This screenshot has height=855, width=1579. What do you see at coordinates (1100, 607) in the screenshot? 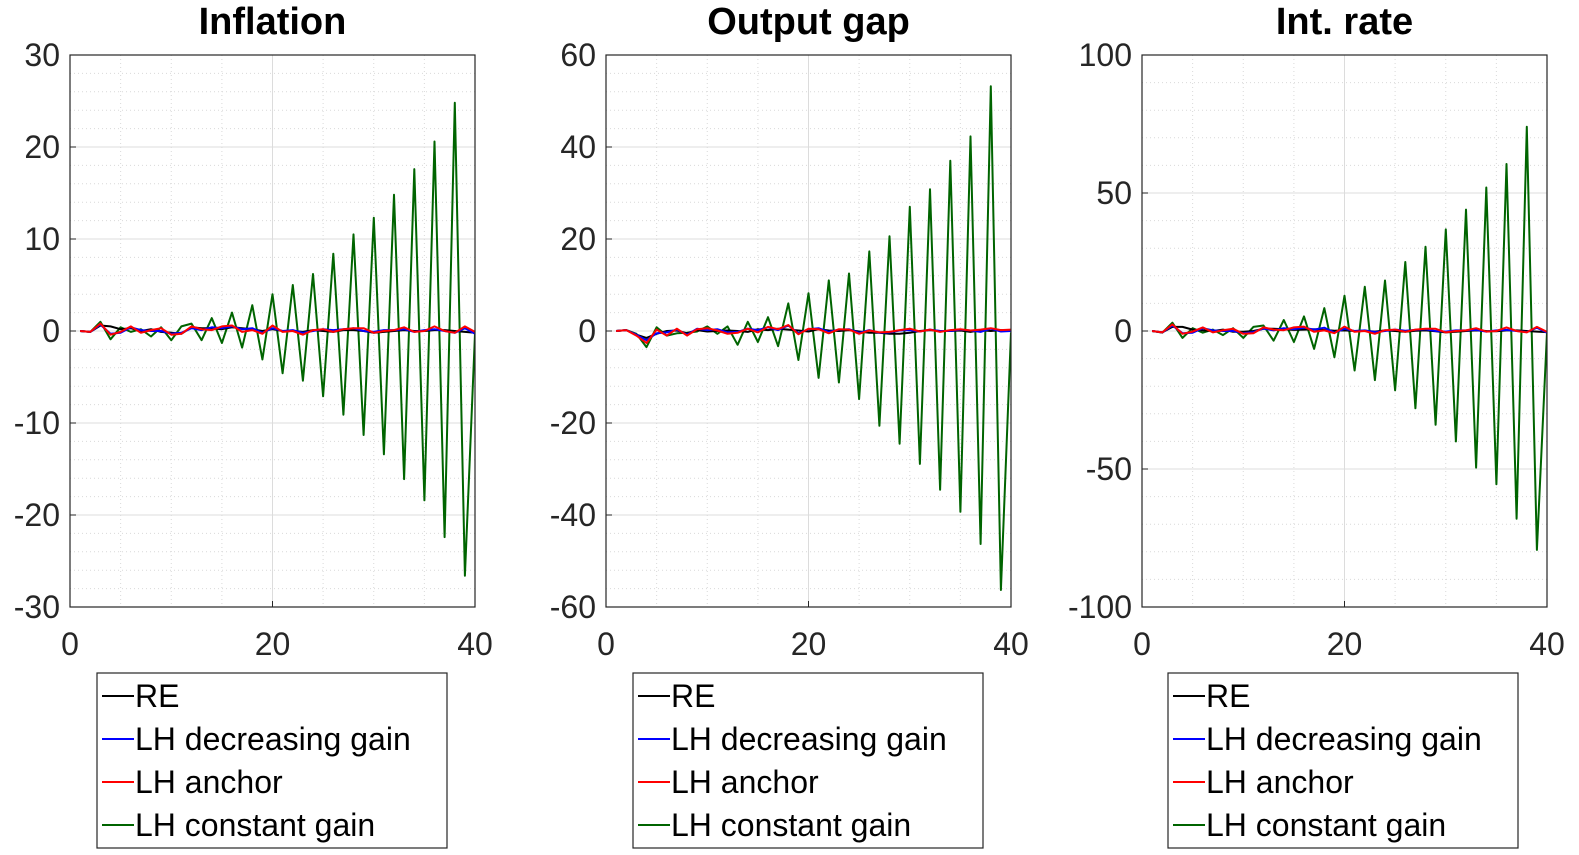
I see `y-tick-label: -100` at bounding box center [1100, 607].